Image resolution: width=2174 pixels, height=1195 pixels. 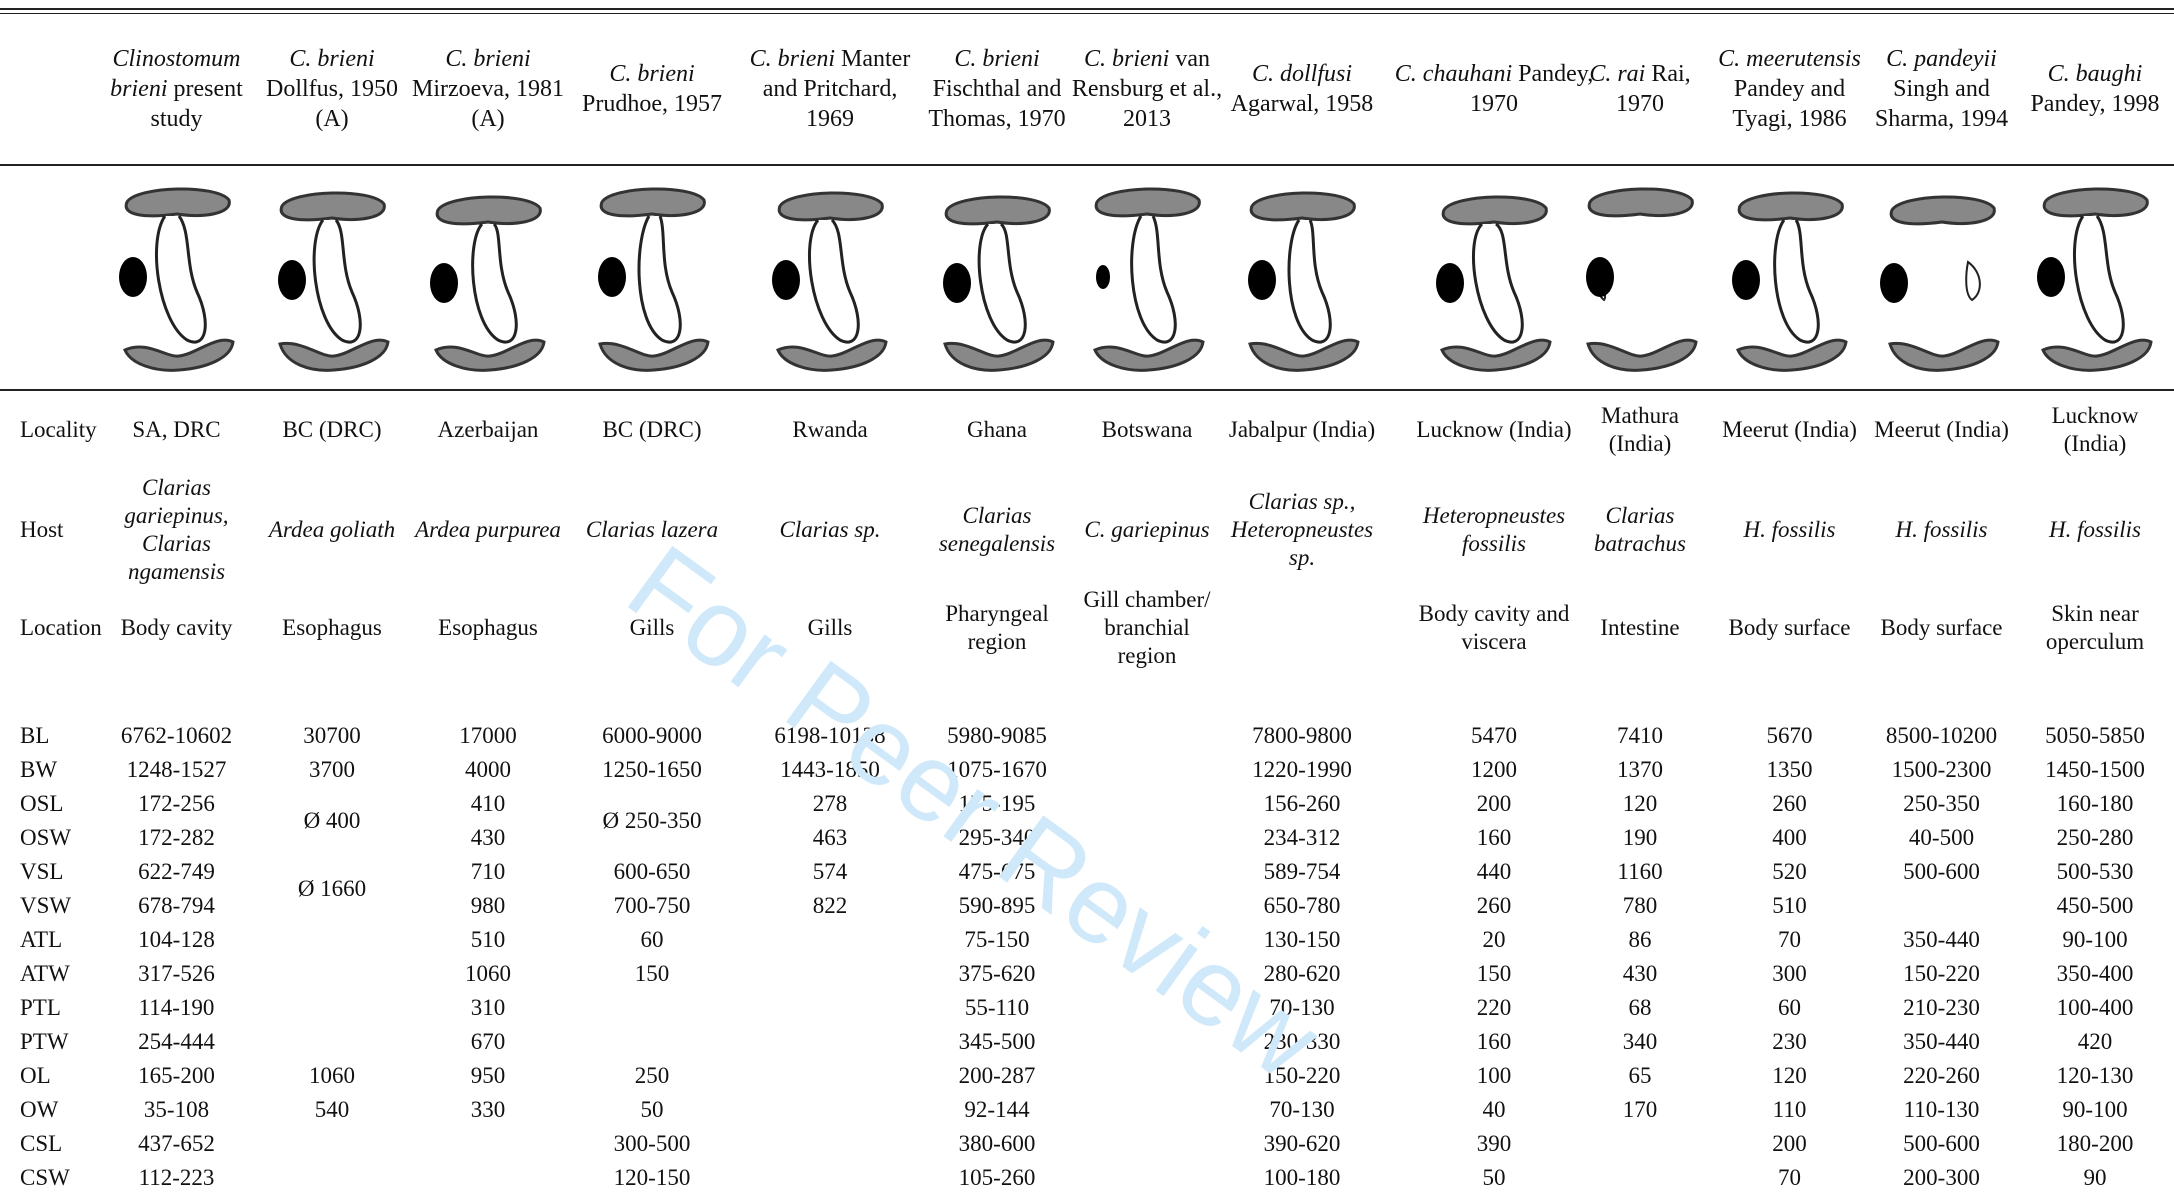 What do you see at coordinates (1789, 939) in the screenshot?
I see `measure-cell: 70` at bounding box center [1789, 939].